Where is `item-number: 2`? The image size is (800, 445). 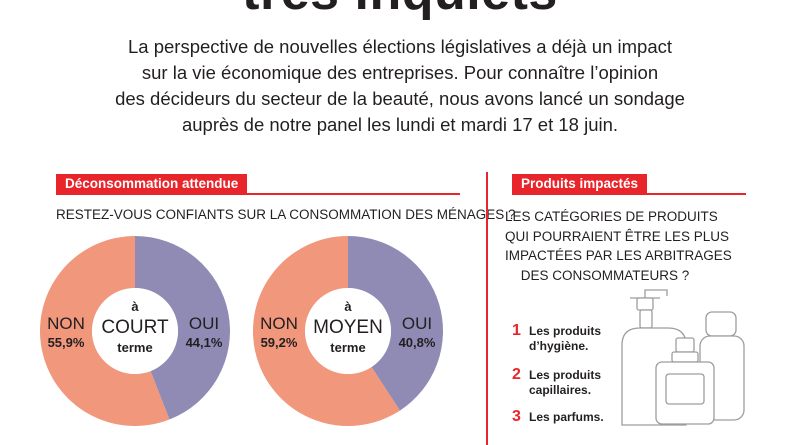 item-number: 2 is located at coordinates (516, 374).